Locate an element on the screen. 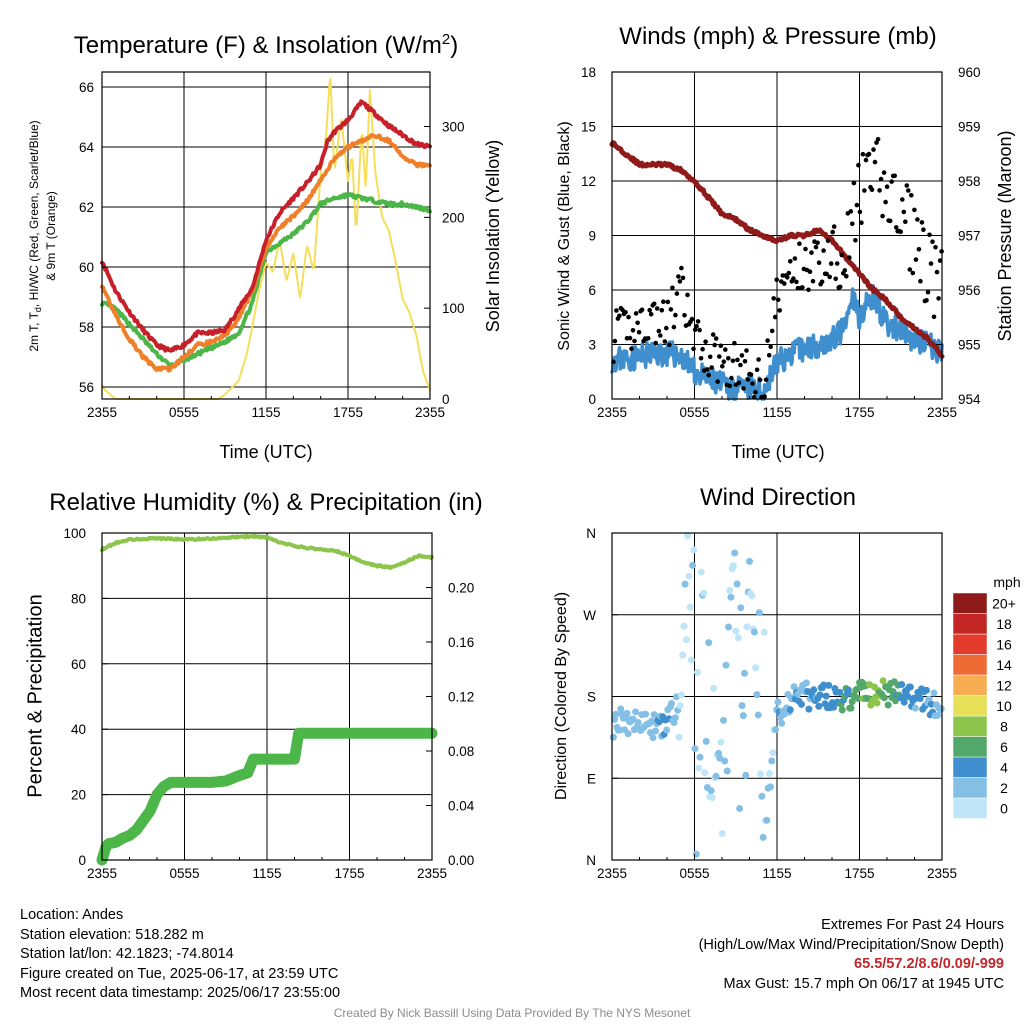 The width and height of the screenshot is (1024, 1024). x-tick-label: 1155 is located at coordinates (776, 412).